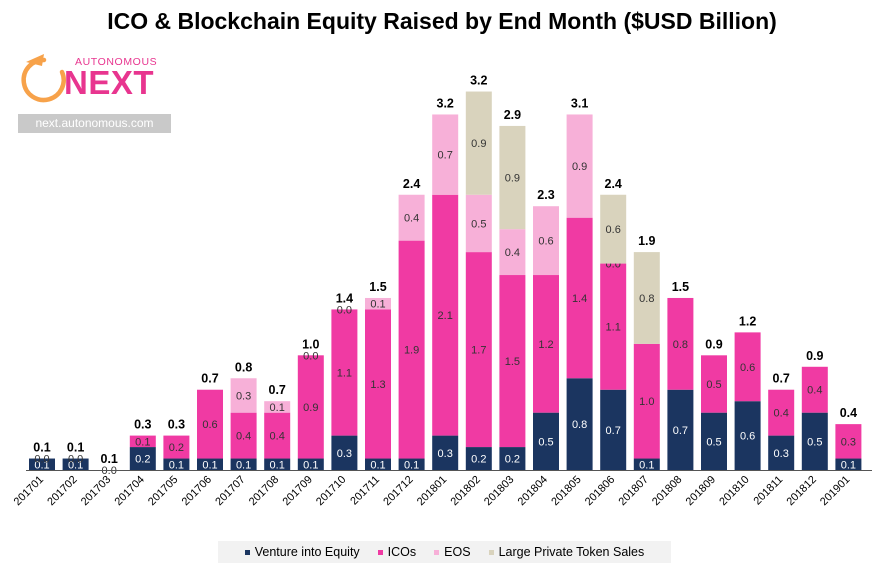 This screenshot has width=884, height=572. I want to click on x-tick-label: 201802, so click(465, 491).